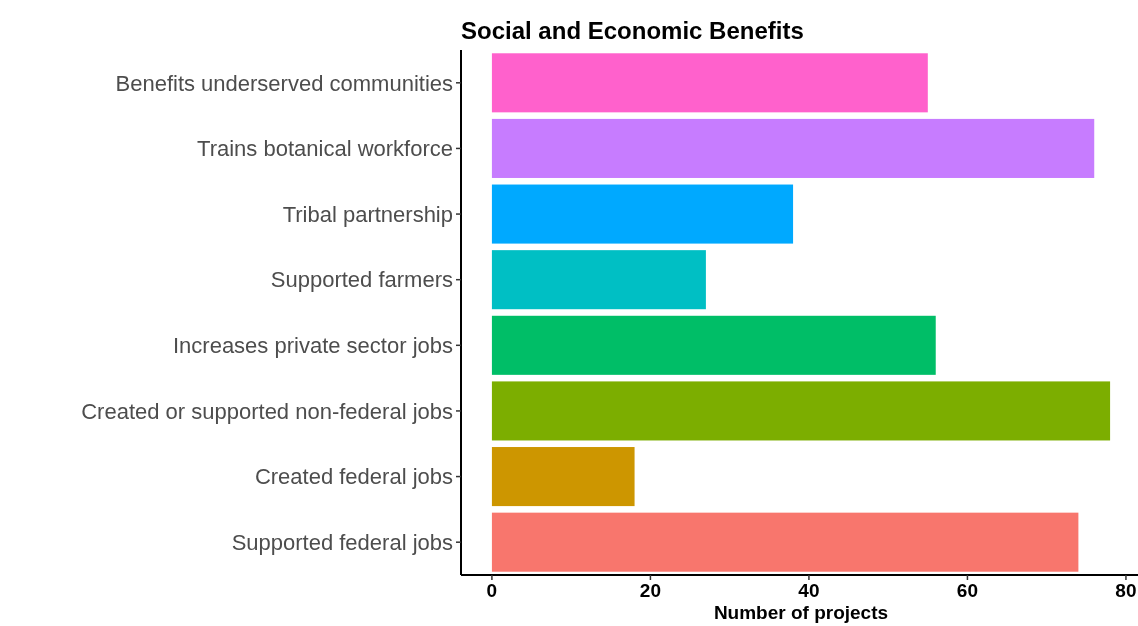 The width and height of the screenshot is (1138, 626). What do you see at coordinates (284, 83) in the screenshot?
I see `y-tick-label: Benefits underserved communities` at bounding box center [284, 83].